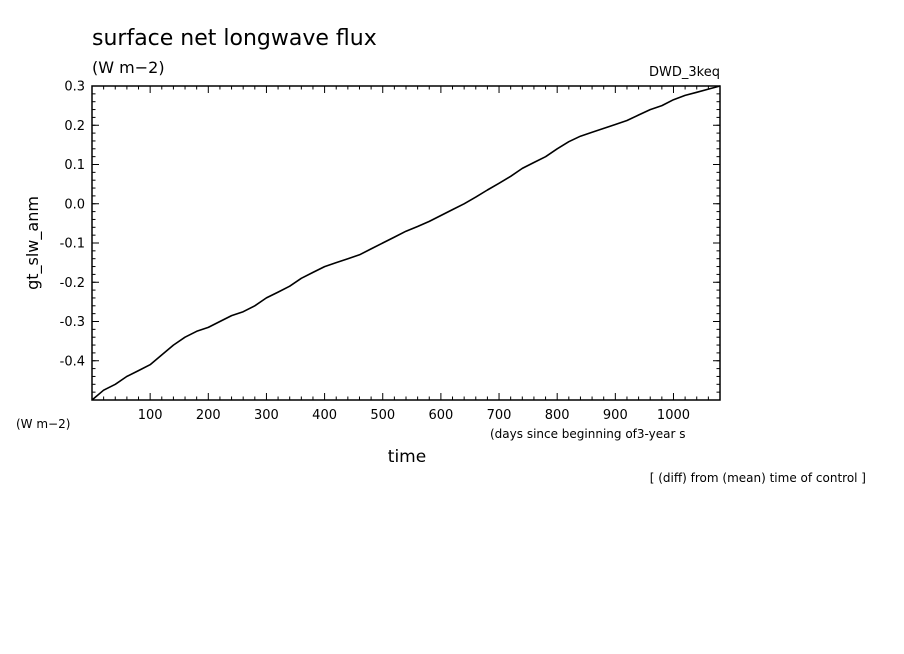 This screenshot has height=654, width=904. Describe the element at coordinates (150, 415) in the screenshot. I see `x-tick-label: 100` at that location.